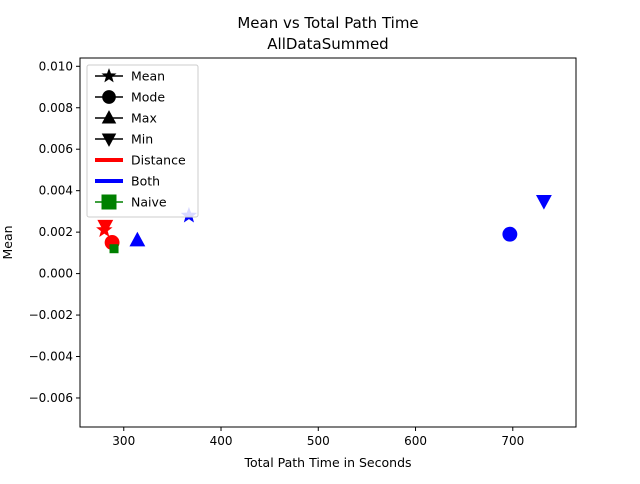 The image size is (640, 484). Describe the element at coordinates (512, 441) in the screenshot. I see `x-tick-label: 700` at that location.